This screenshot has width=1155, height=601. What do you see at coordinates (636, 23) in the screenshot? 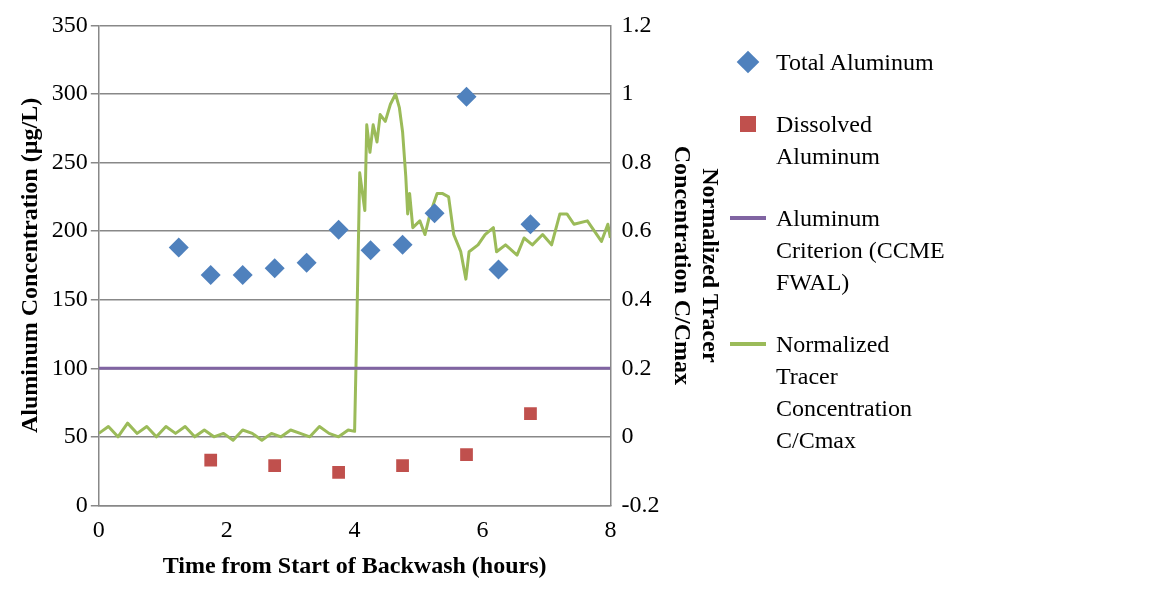
I see `y2-tick-label: 1.2` at bounding box center [636, 23].